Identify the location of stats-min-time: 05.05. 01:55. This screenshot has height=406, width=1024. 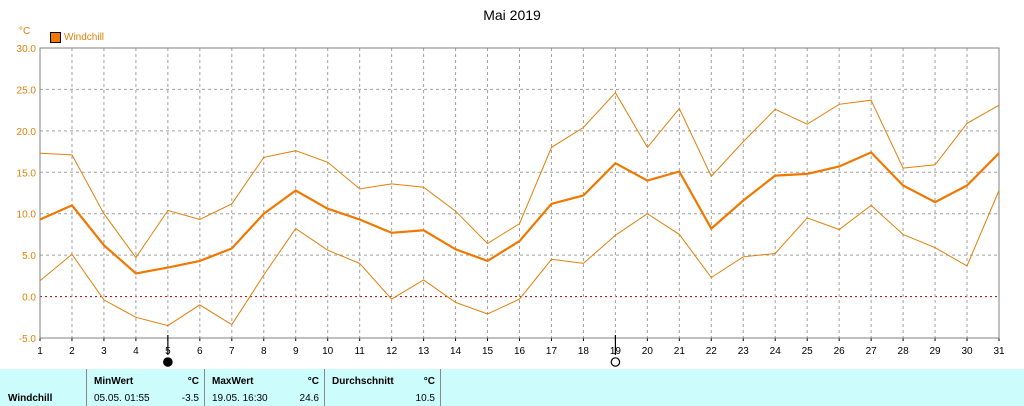
(122, 398).